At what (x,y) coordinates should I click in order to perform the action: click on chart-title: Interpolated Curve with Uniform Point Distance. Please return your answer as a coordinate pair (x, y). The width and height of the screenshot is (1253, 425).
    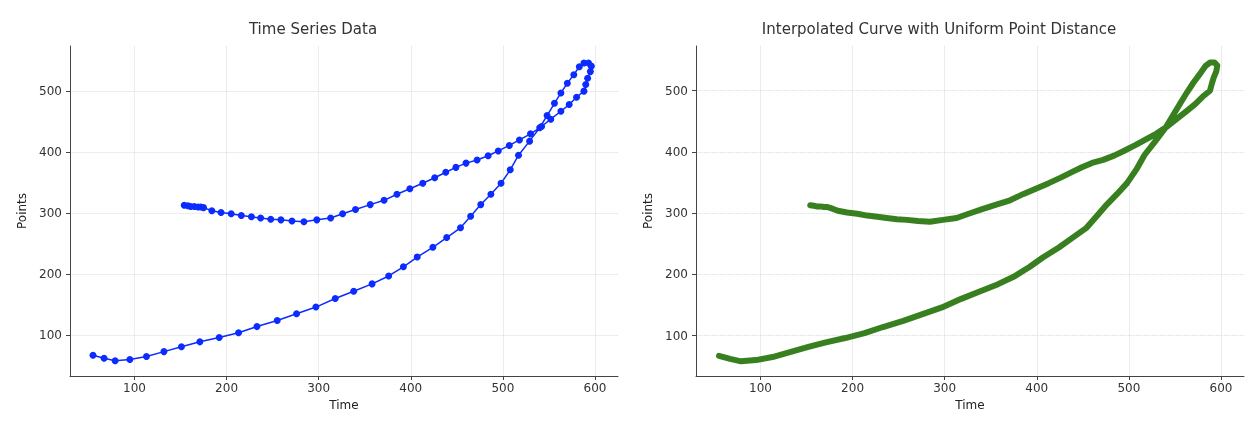
    Looking at the image, I should click on (939, 28).